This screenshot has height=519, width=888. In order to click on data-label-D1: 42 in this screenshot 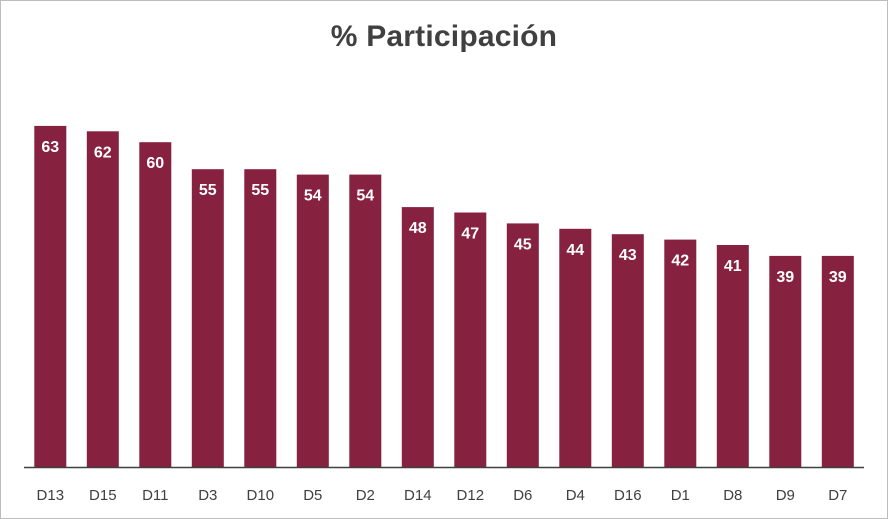, I will do `click(680, 261)`.